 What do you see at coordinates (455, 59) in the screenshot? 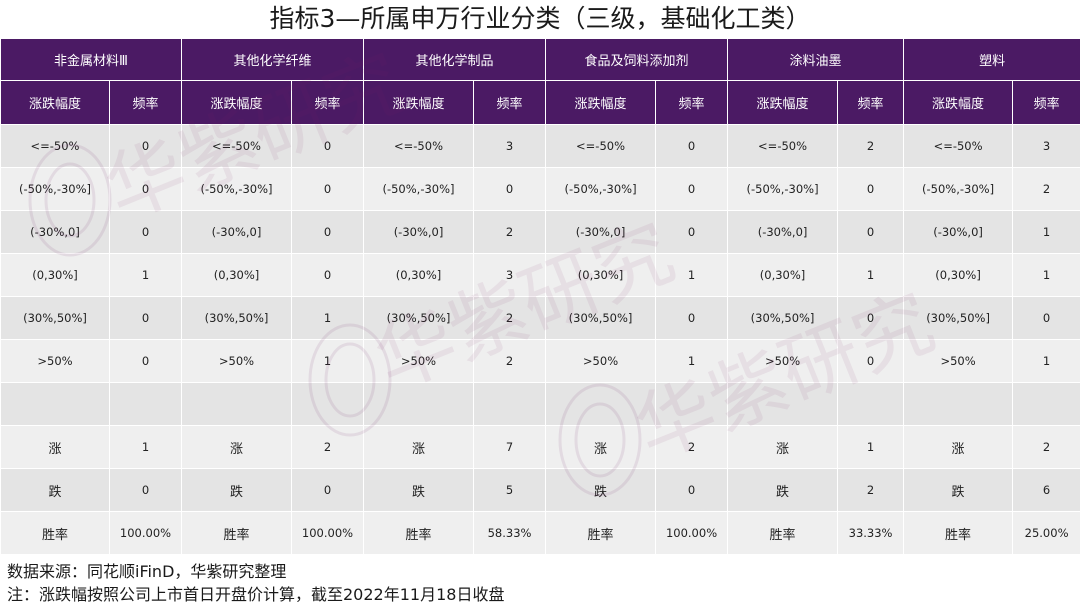
I see `category-header: 其他化学制品` at bounding box center [455, 59].